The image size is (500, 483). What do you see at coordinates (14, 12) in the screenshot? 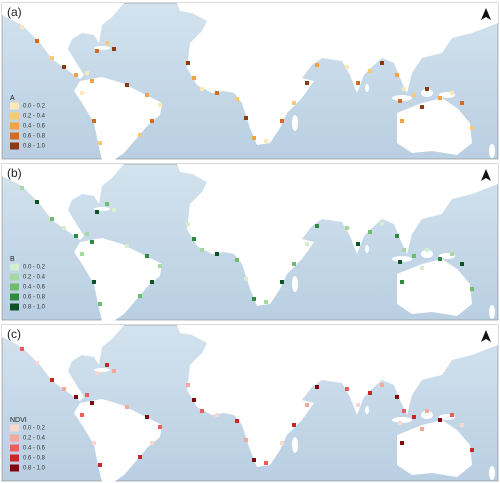
I see `panel-label: (a)` at bounding box center [14, 12].